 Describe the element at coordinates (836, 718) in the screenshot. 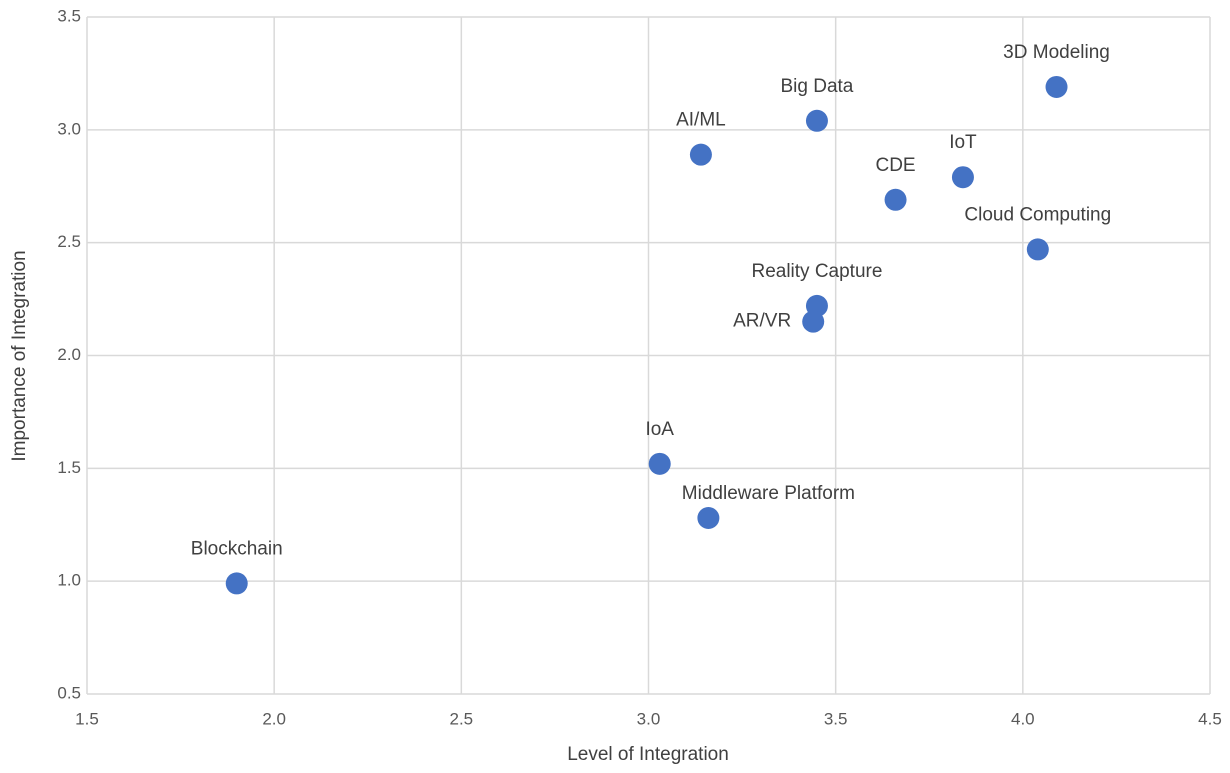

I see `x-tick-label: 3.5` at that location.